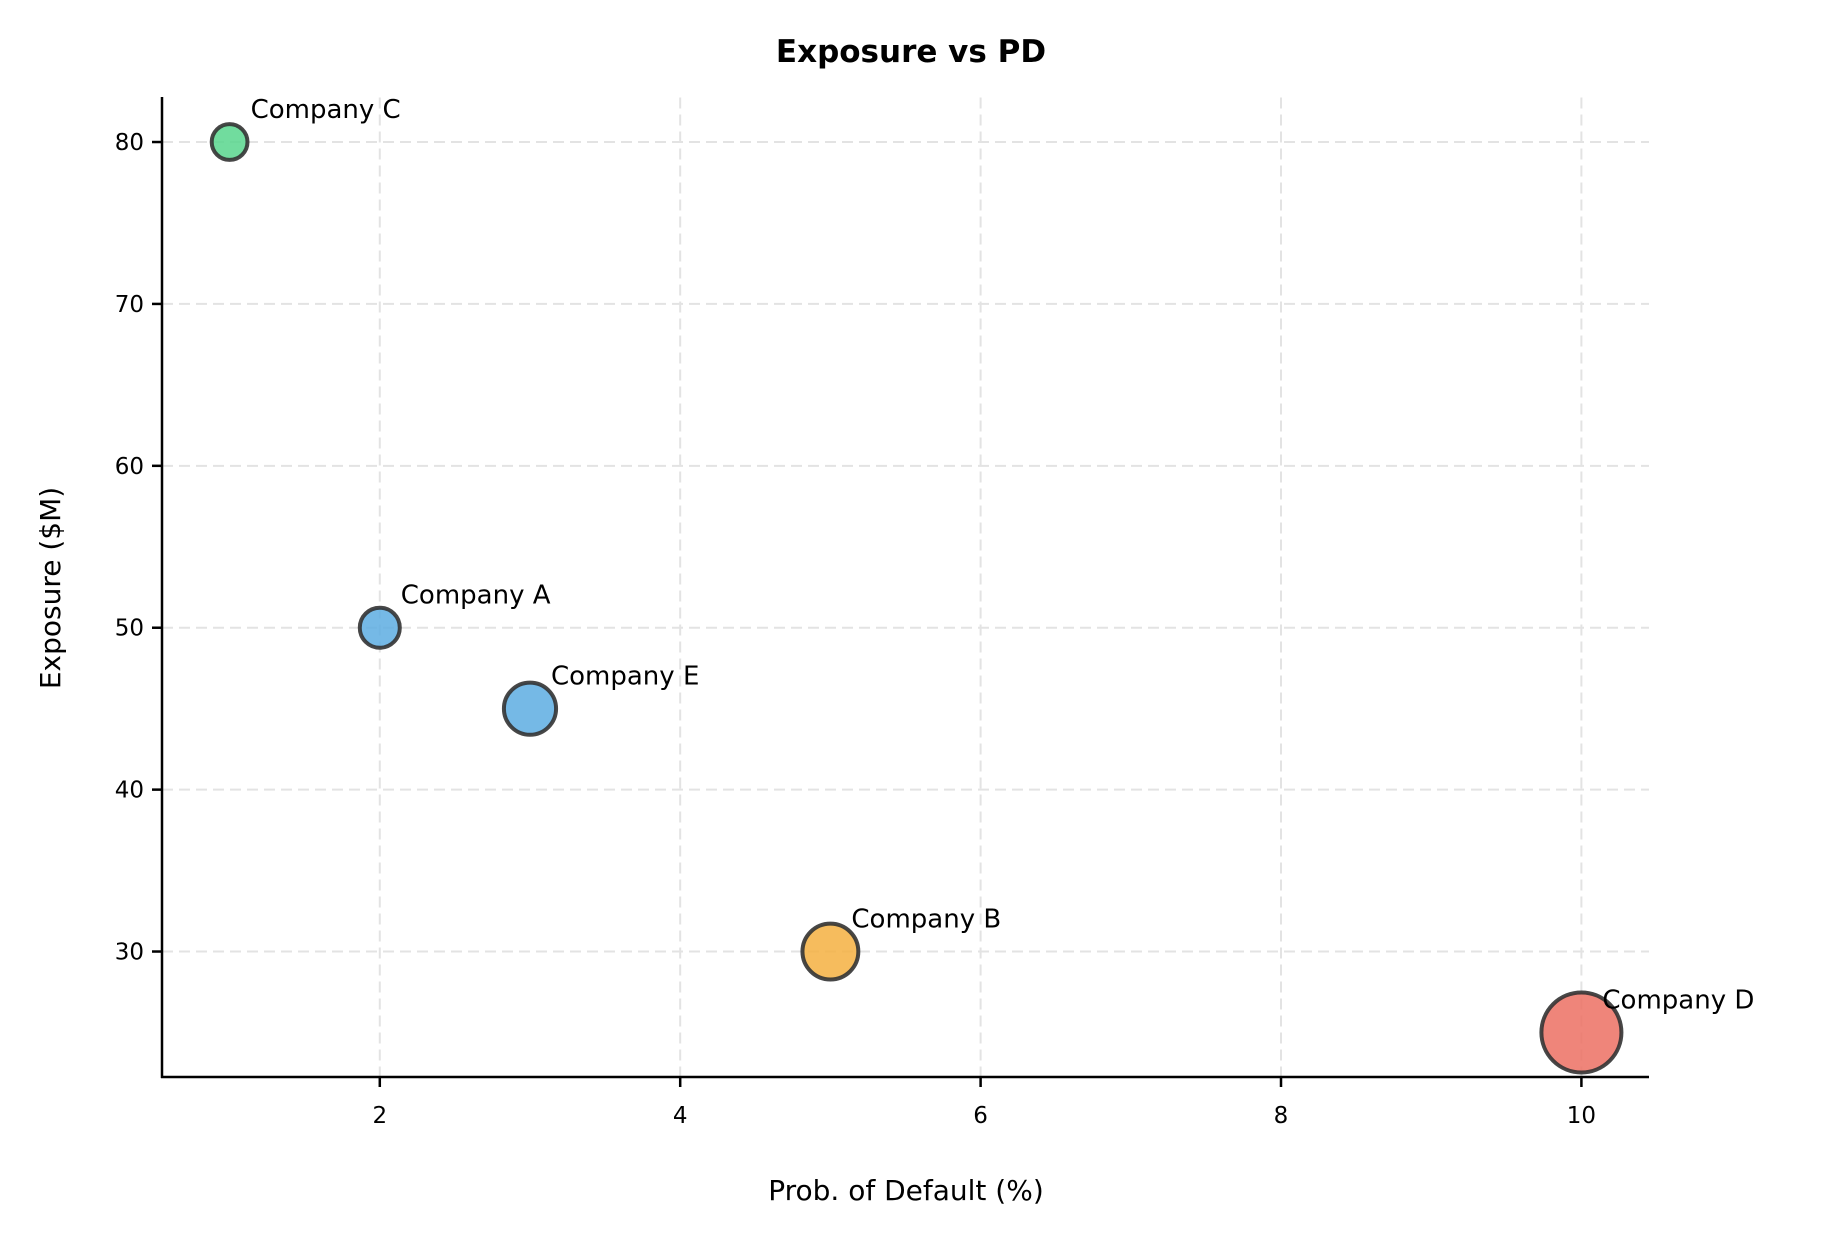 Image resolution: width=1834 pixels, height=1234 pixels. What do you see at coordinates (129, 467) in the screenshot?
I see `y-tick-label: 60` at bounding box center [129, 467].